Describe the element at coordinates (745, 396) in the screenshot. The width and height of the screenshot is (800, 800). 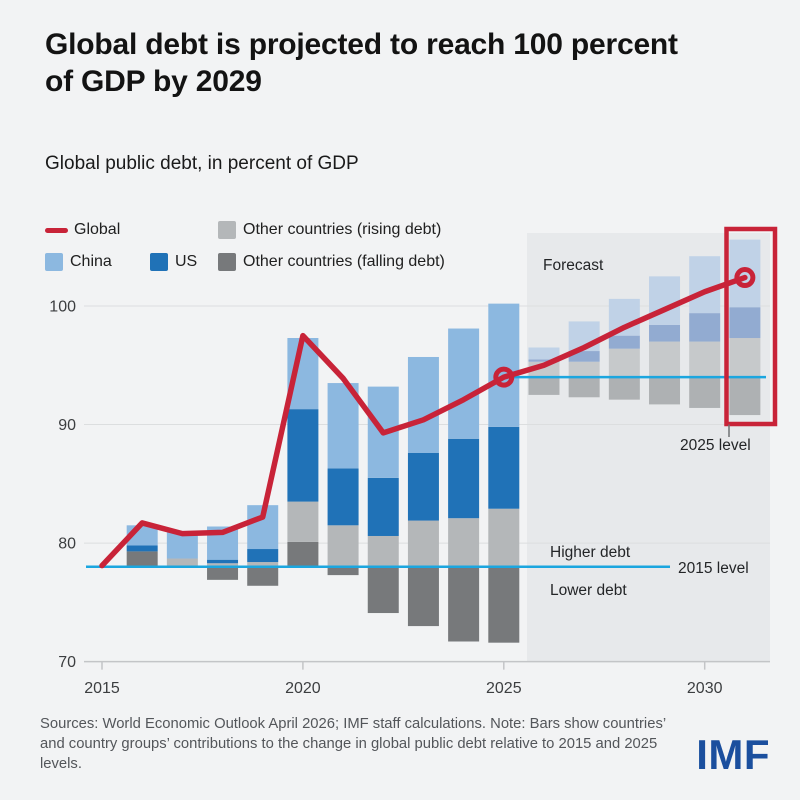
I see `bar-segment-falling-2031` at that location.